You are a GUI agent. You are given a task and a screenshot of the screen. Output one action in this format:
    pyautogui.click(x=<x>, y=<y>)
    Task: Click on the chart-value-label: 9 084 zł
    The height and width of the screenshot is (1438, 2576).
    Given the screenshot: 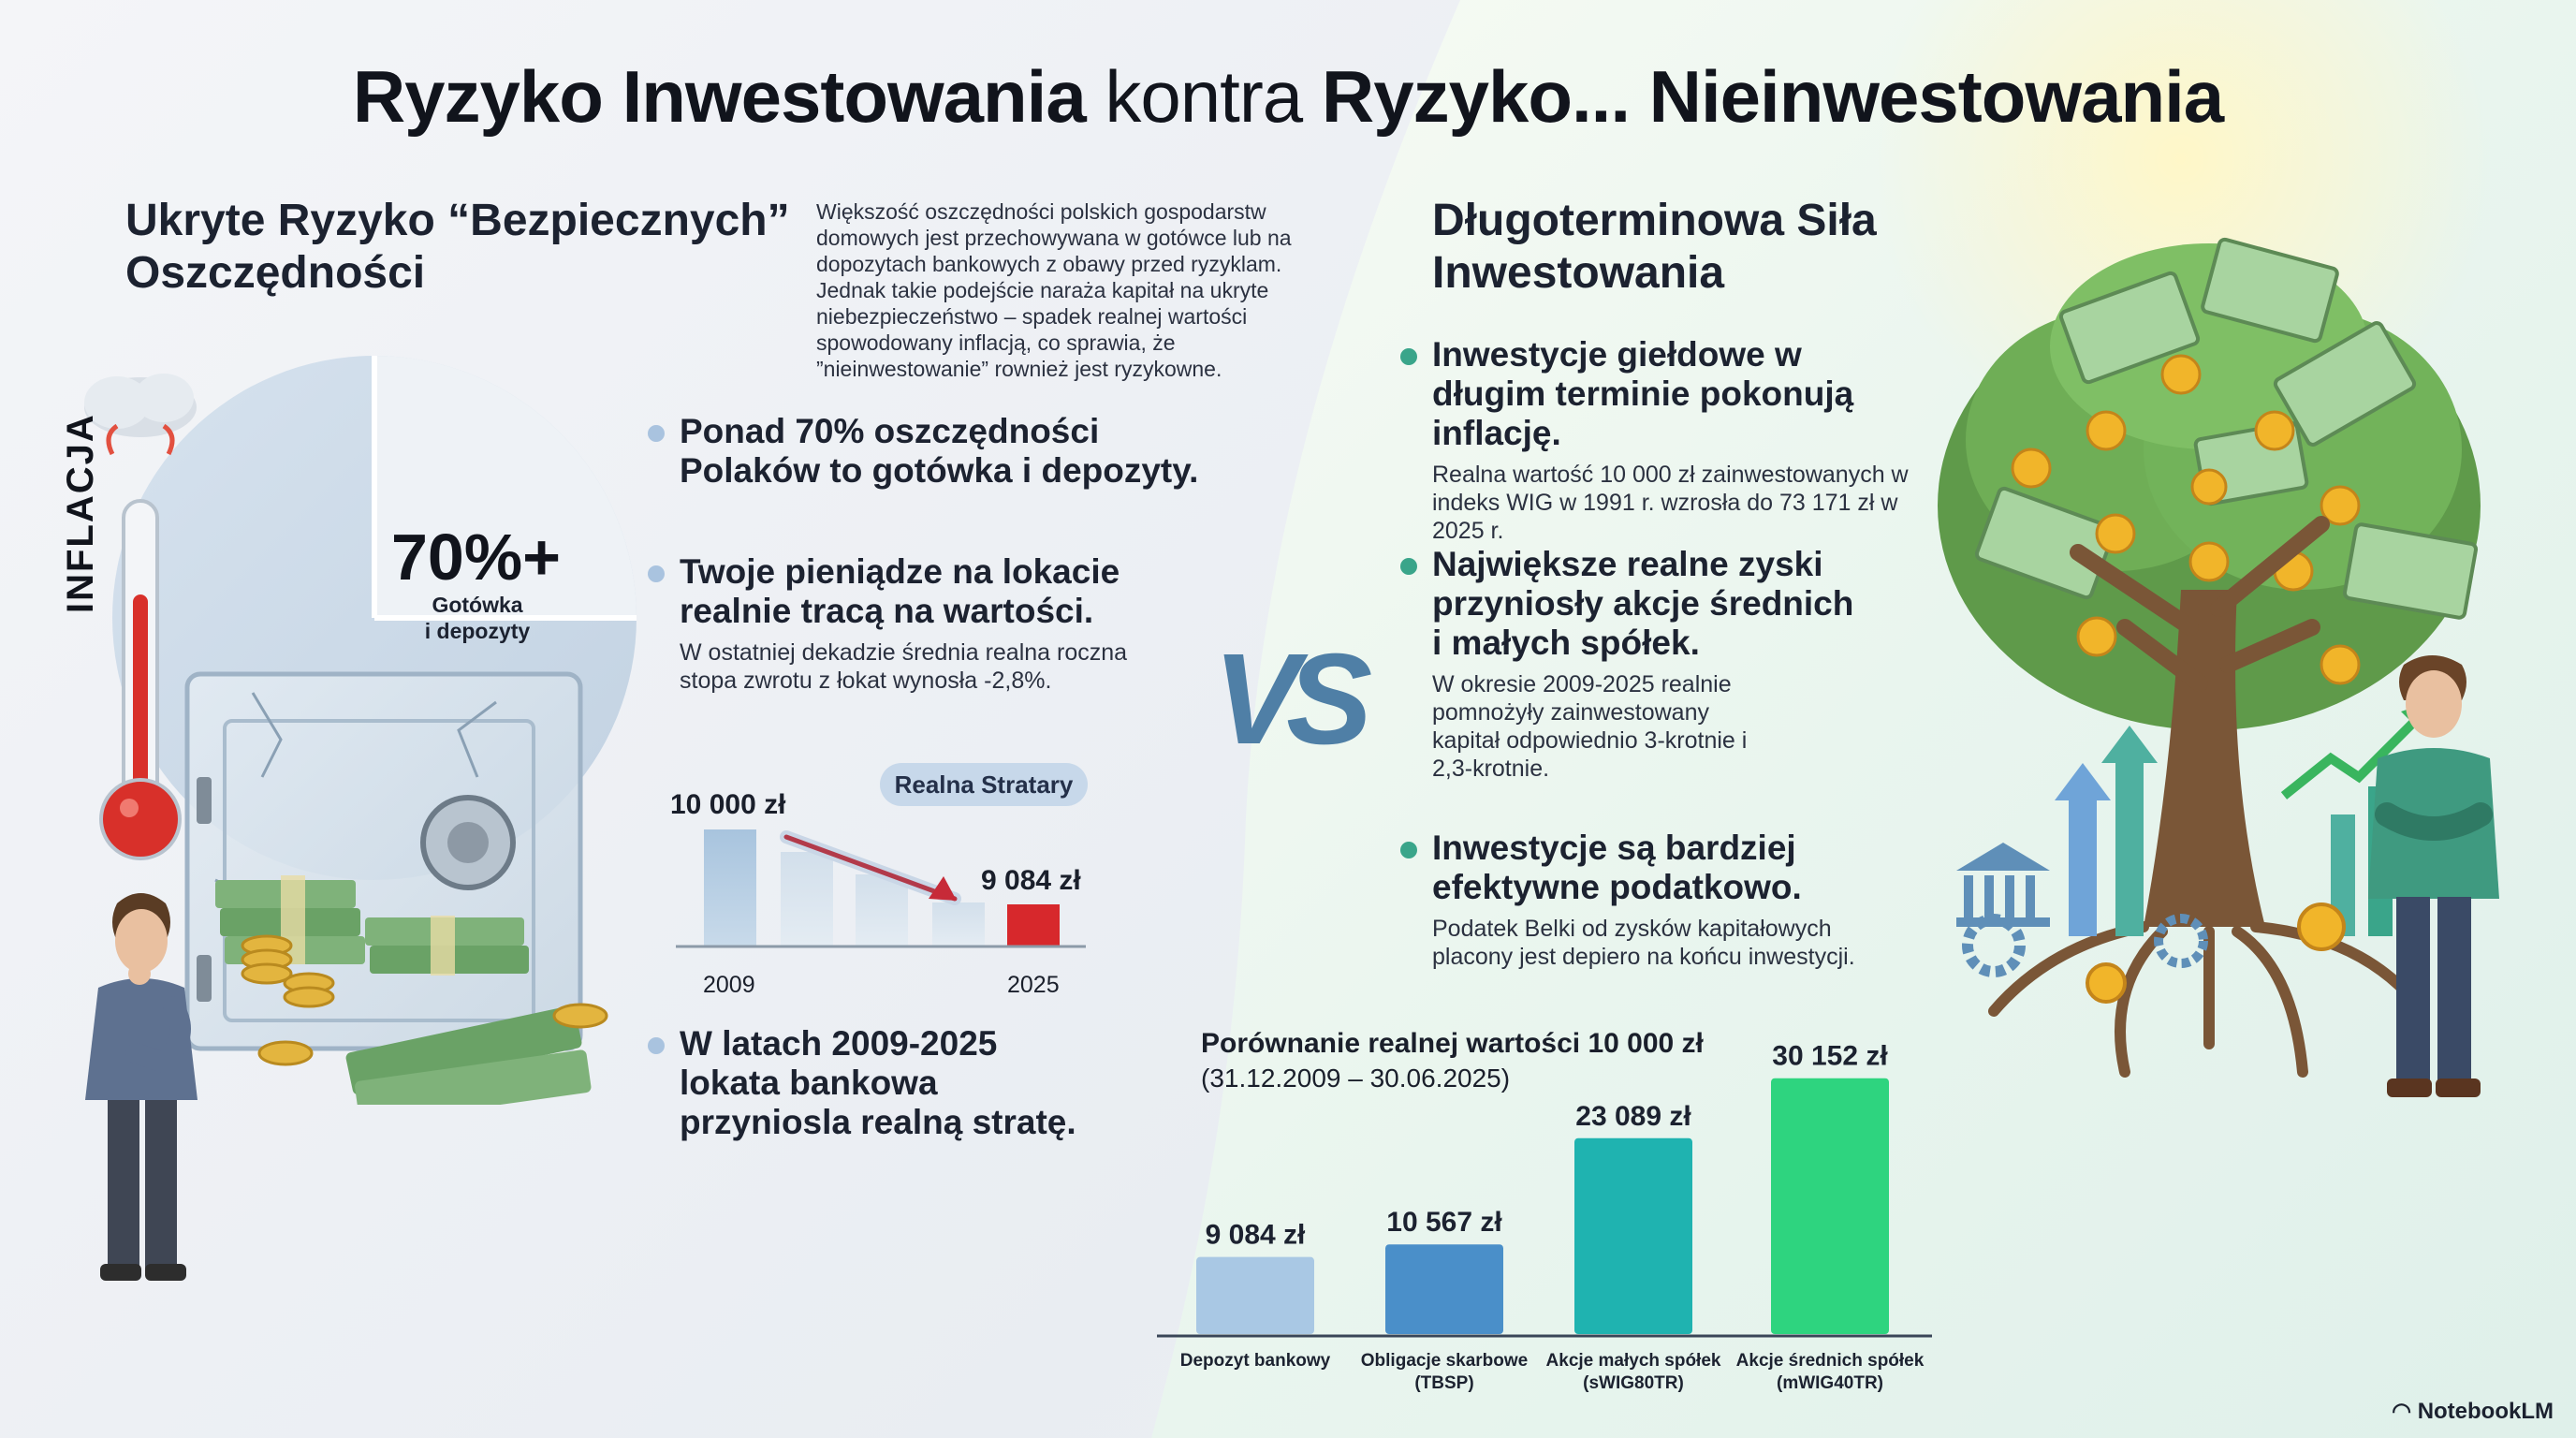 What is the action you would take?
    pyautogui.click(x=1256, y=1235)
    